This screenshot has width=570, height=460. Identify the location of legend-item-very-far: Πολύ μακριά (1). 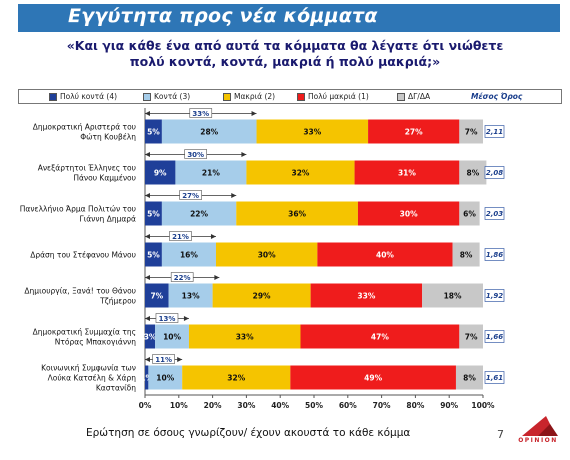
(333, 96).